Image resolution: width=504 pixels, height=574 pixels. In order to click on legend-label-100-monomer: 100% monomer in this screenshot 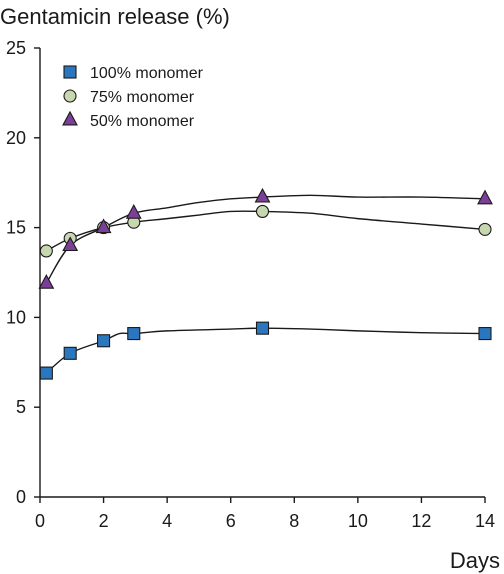, I will do `click(147, 73)`.